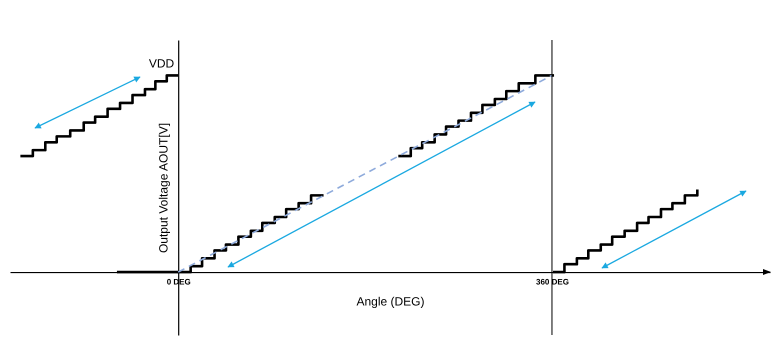  I want to click on y-axis-title: Output Voltage AOUT[V], so click(163, 188).